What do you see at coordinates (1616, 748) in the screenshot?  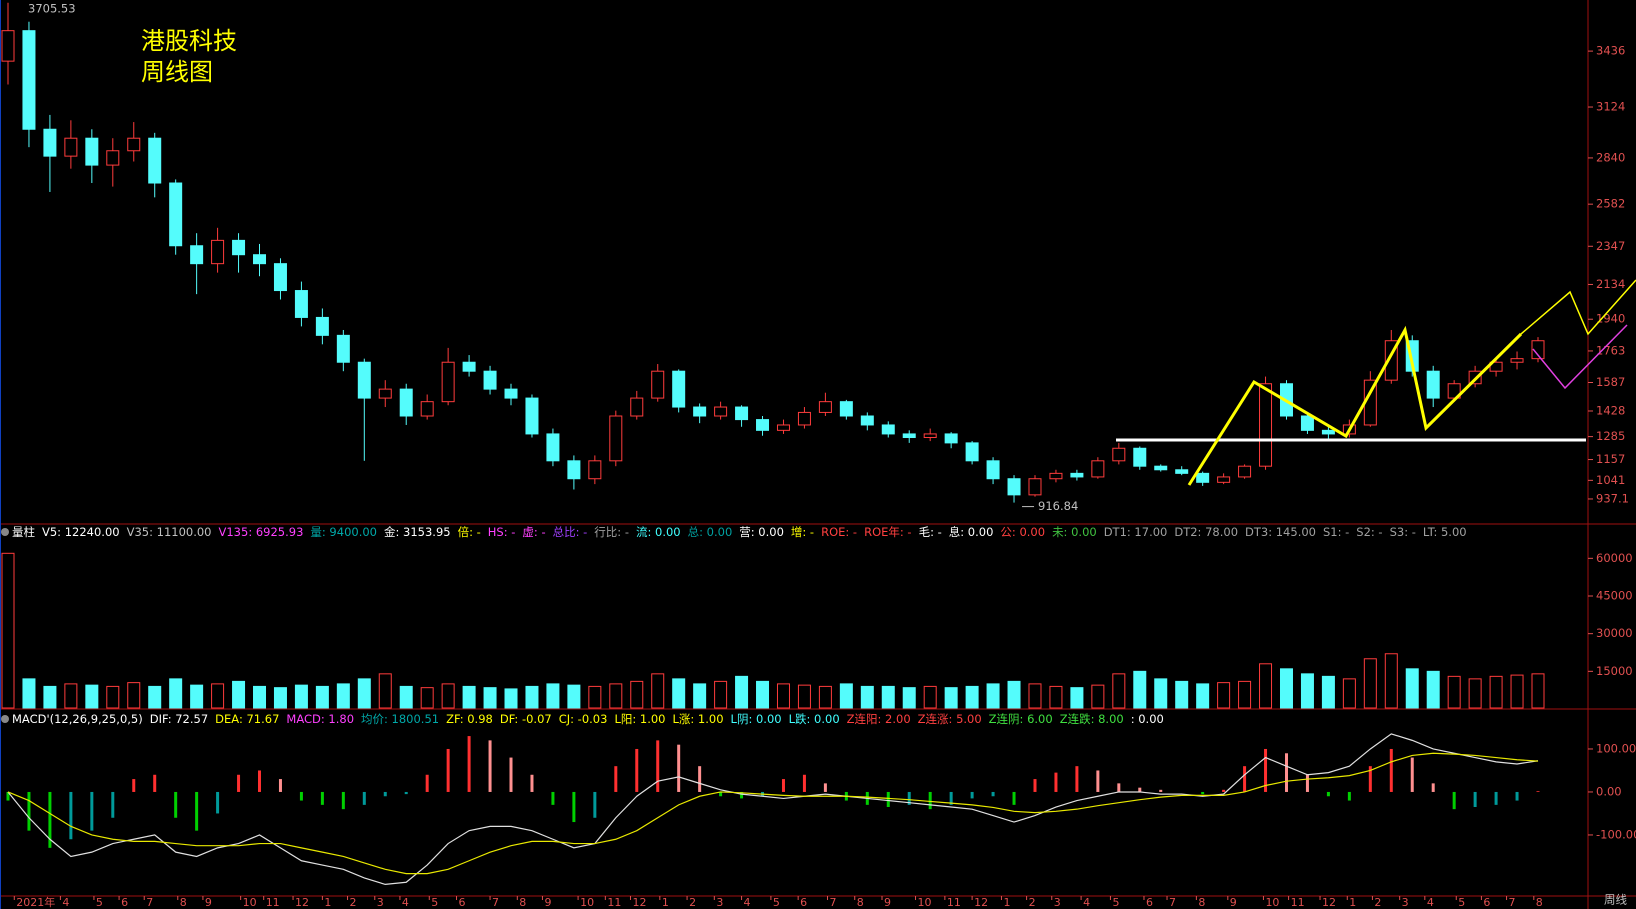 I see `y-tick-label: 100.00` at bounding box center [1616, 748].